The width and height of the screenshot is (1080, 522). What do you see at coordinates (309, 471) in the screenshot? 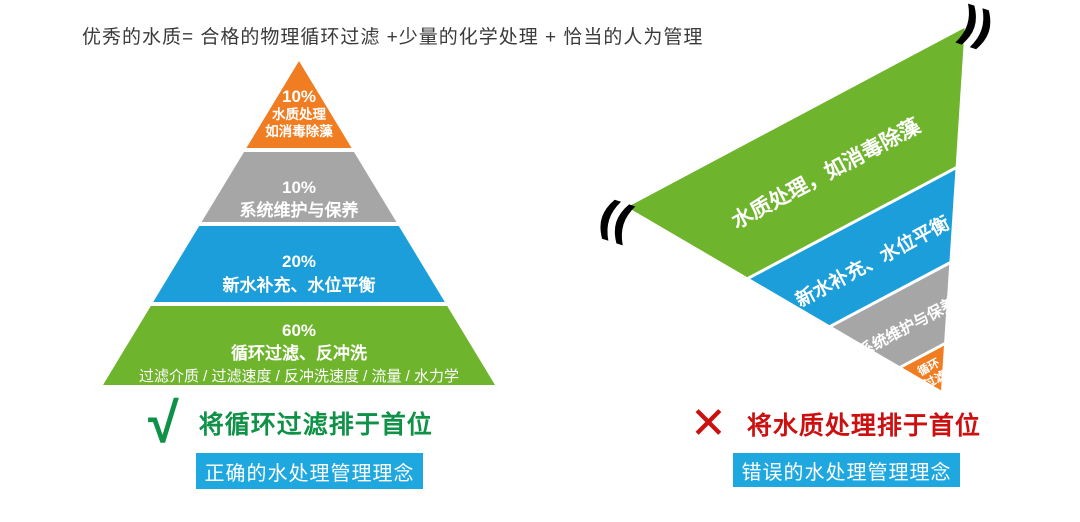
I see `caption-correct: 正确的水处理管理理念` at bounding box center [309, 471].